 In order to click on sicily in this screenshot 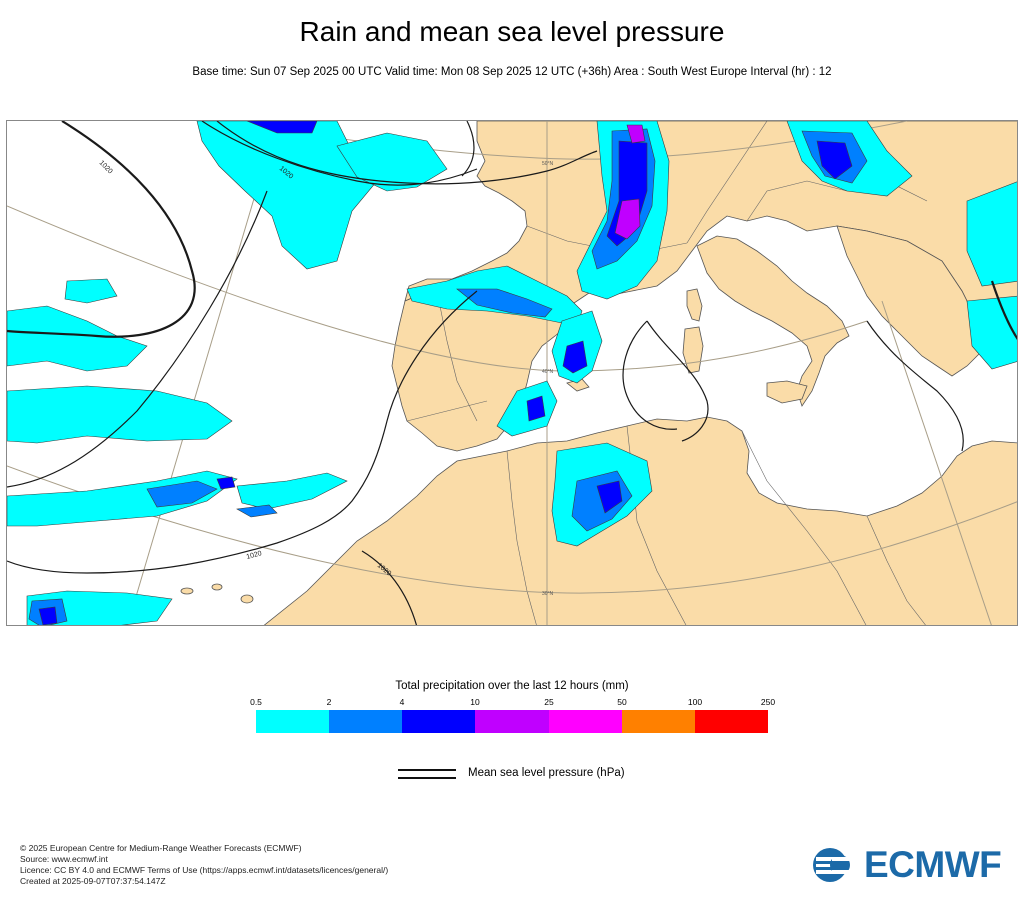, I will do `click(787, 392)`.